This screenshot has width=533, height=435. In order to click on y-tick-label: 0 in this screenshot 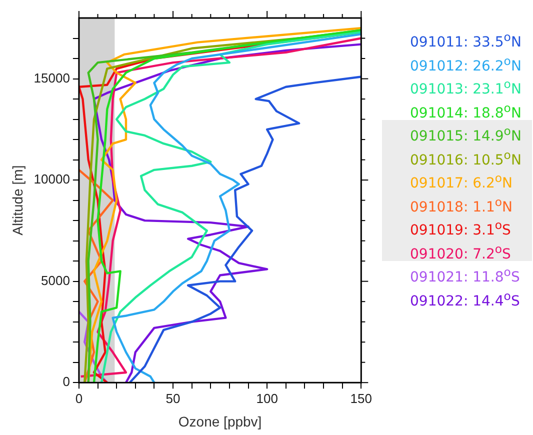, I will do `click(66, 382)`.